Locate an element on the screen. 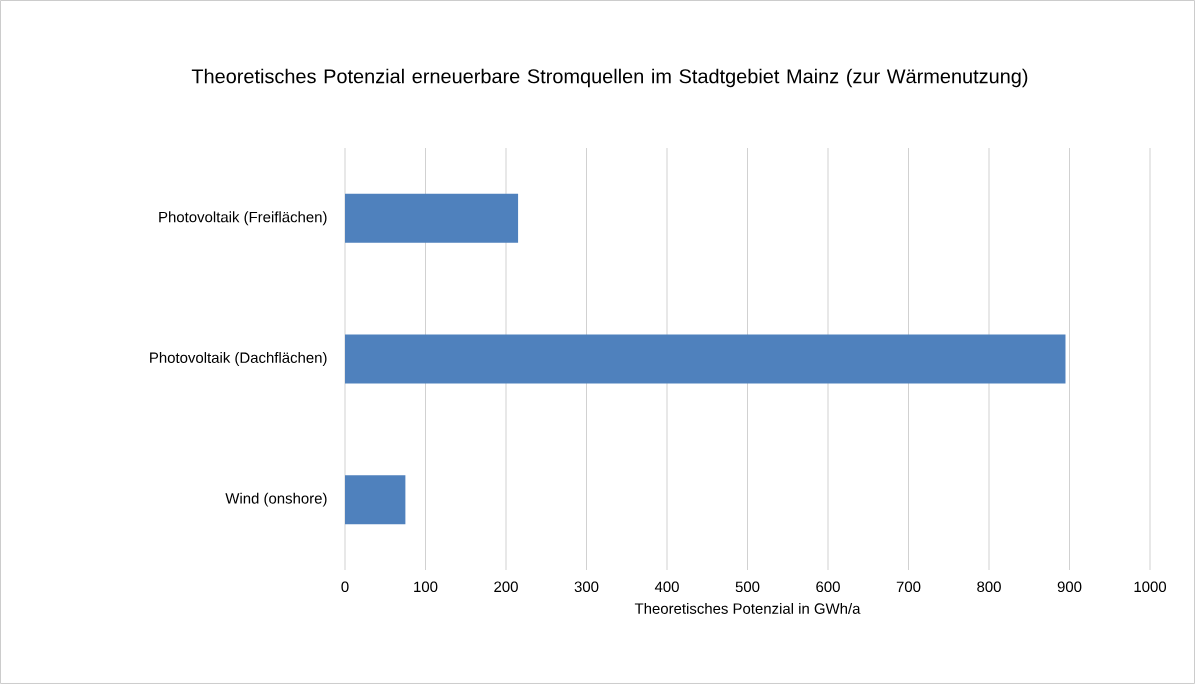 The width and height of the screenshot is (1195, 684). x-tick-label: 100 is located at coordinates (426, 587).